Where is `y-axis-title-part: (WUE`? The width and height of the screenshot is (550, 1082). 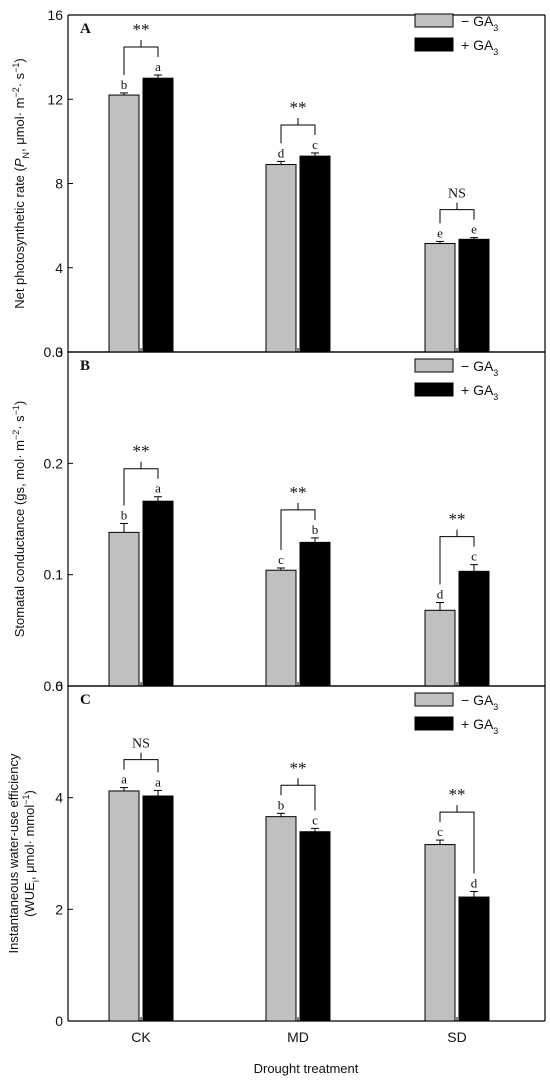 y-axis-title-part: (WUE is located at coordinates (29, 899).